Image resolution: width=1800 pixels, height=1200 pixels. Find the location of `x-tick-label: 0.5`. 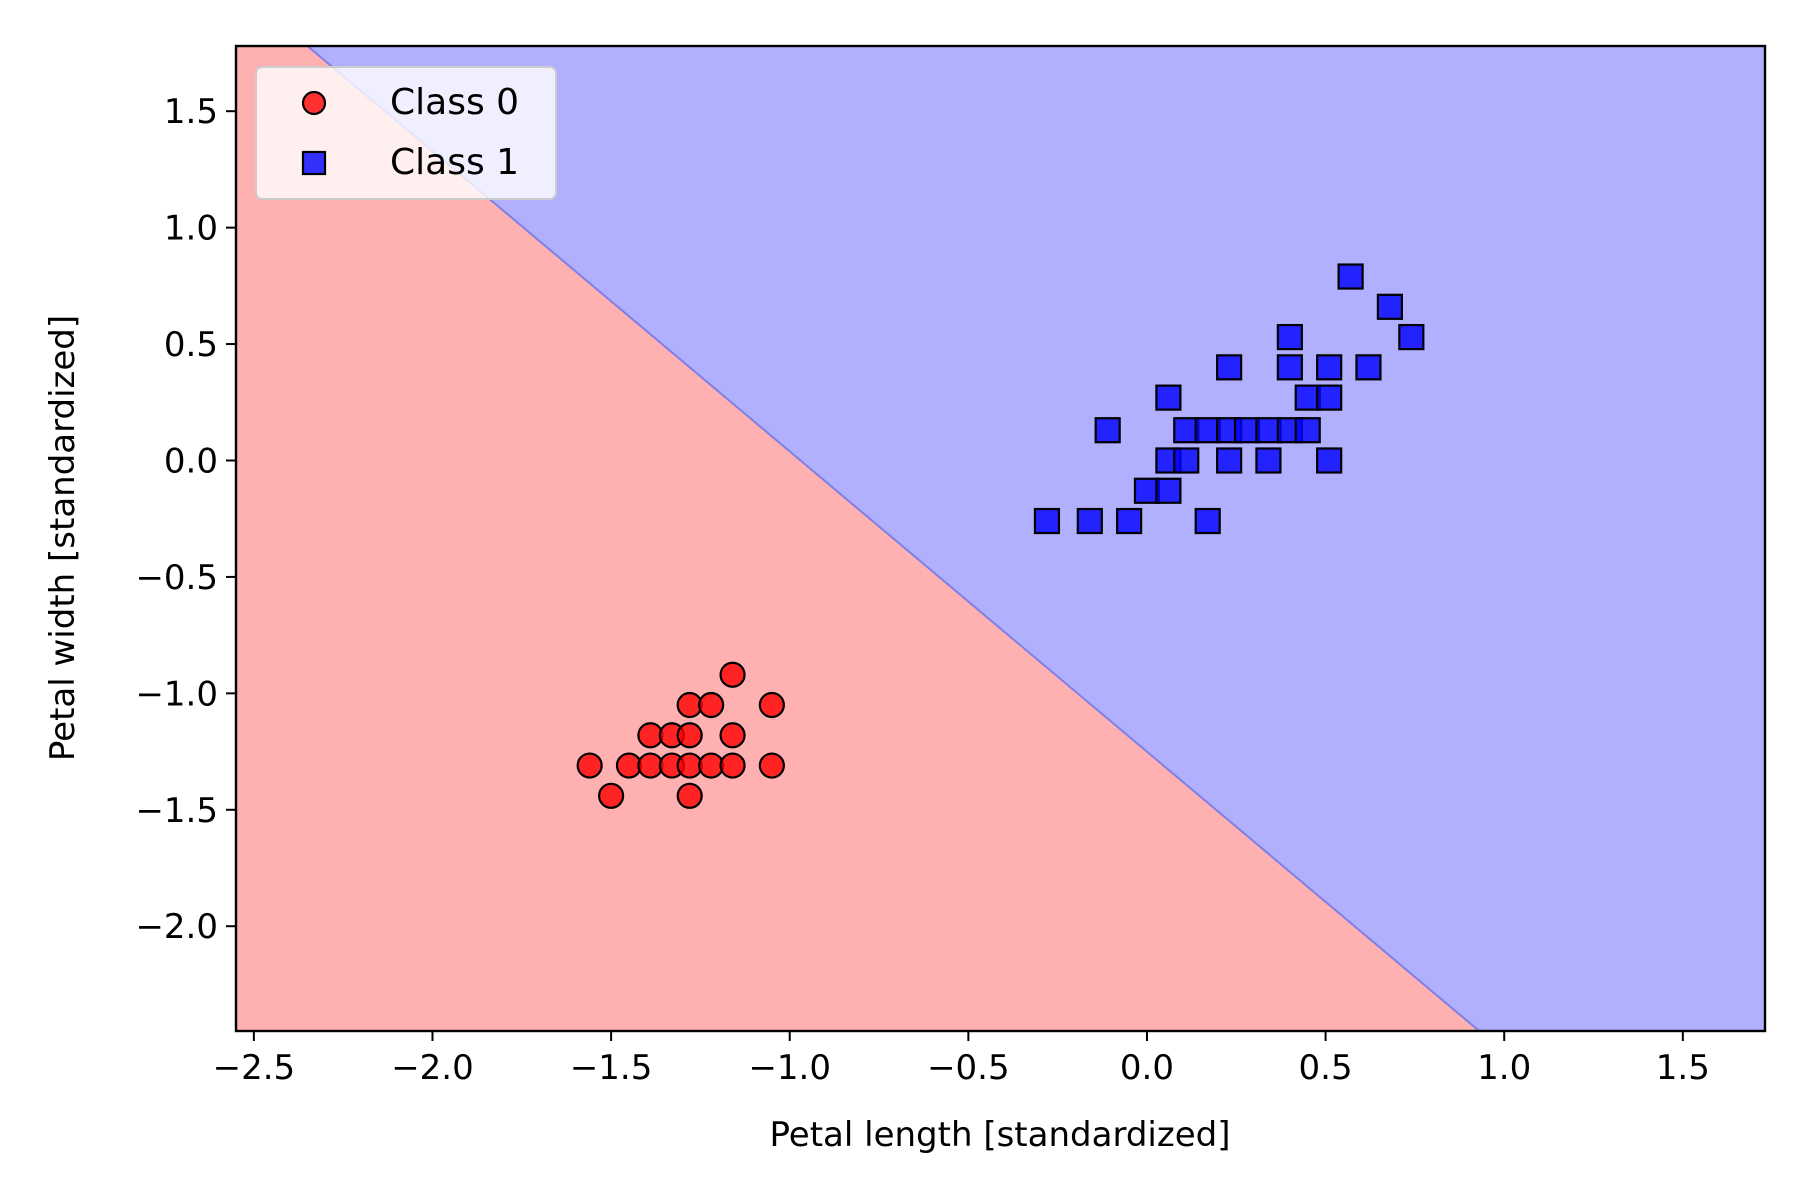

x-tick-label: 0.5 is located at coordinates (1326, 1068).